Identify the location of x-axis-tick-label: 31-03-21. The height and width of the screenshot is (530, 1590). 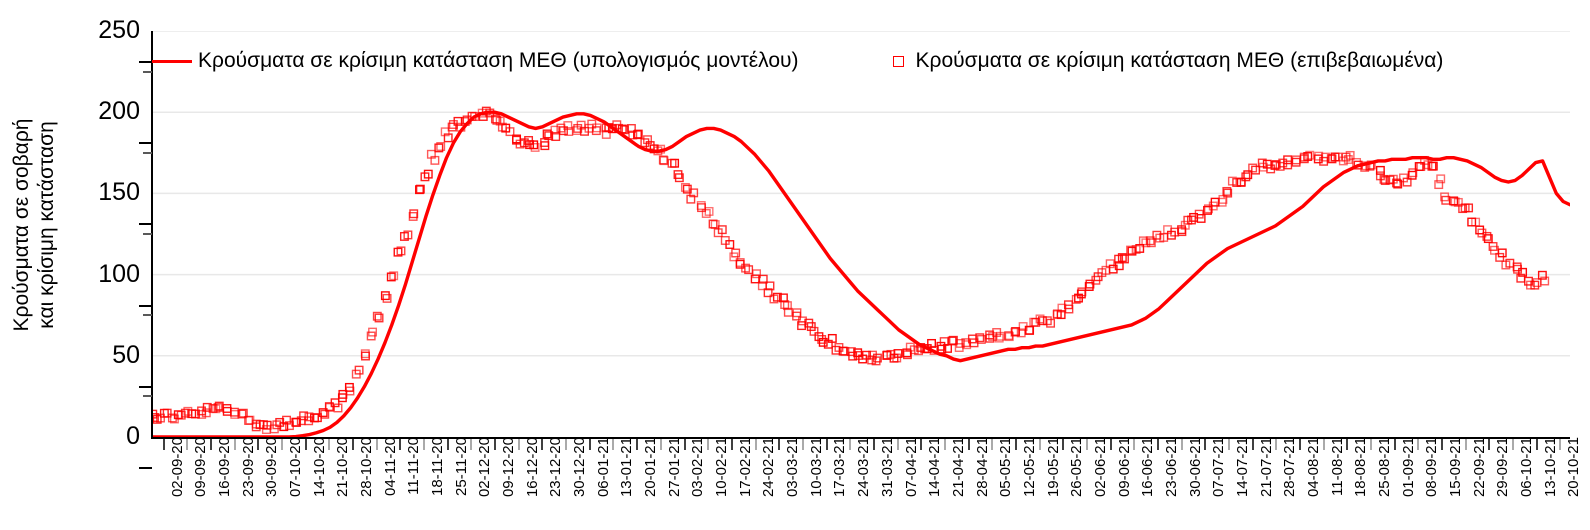
(887, 467).